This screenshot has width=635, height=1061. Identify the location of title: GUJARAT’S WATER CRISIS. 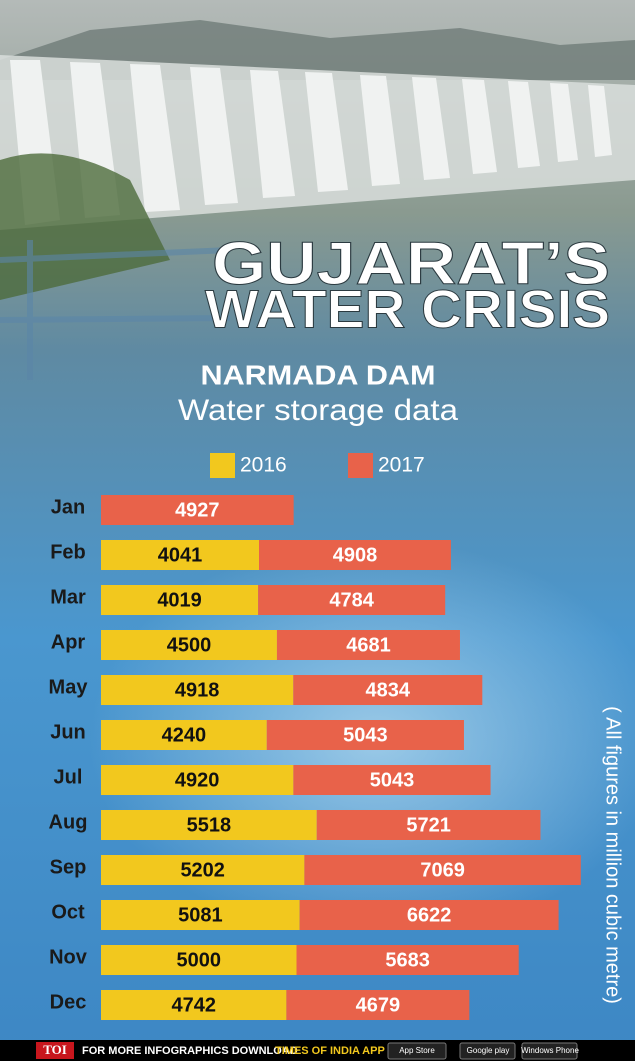
(408, 284).